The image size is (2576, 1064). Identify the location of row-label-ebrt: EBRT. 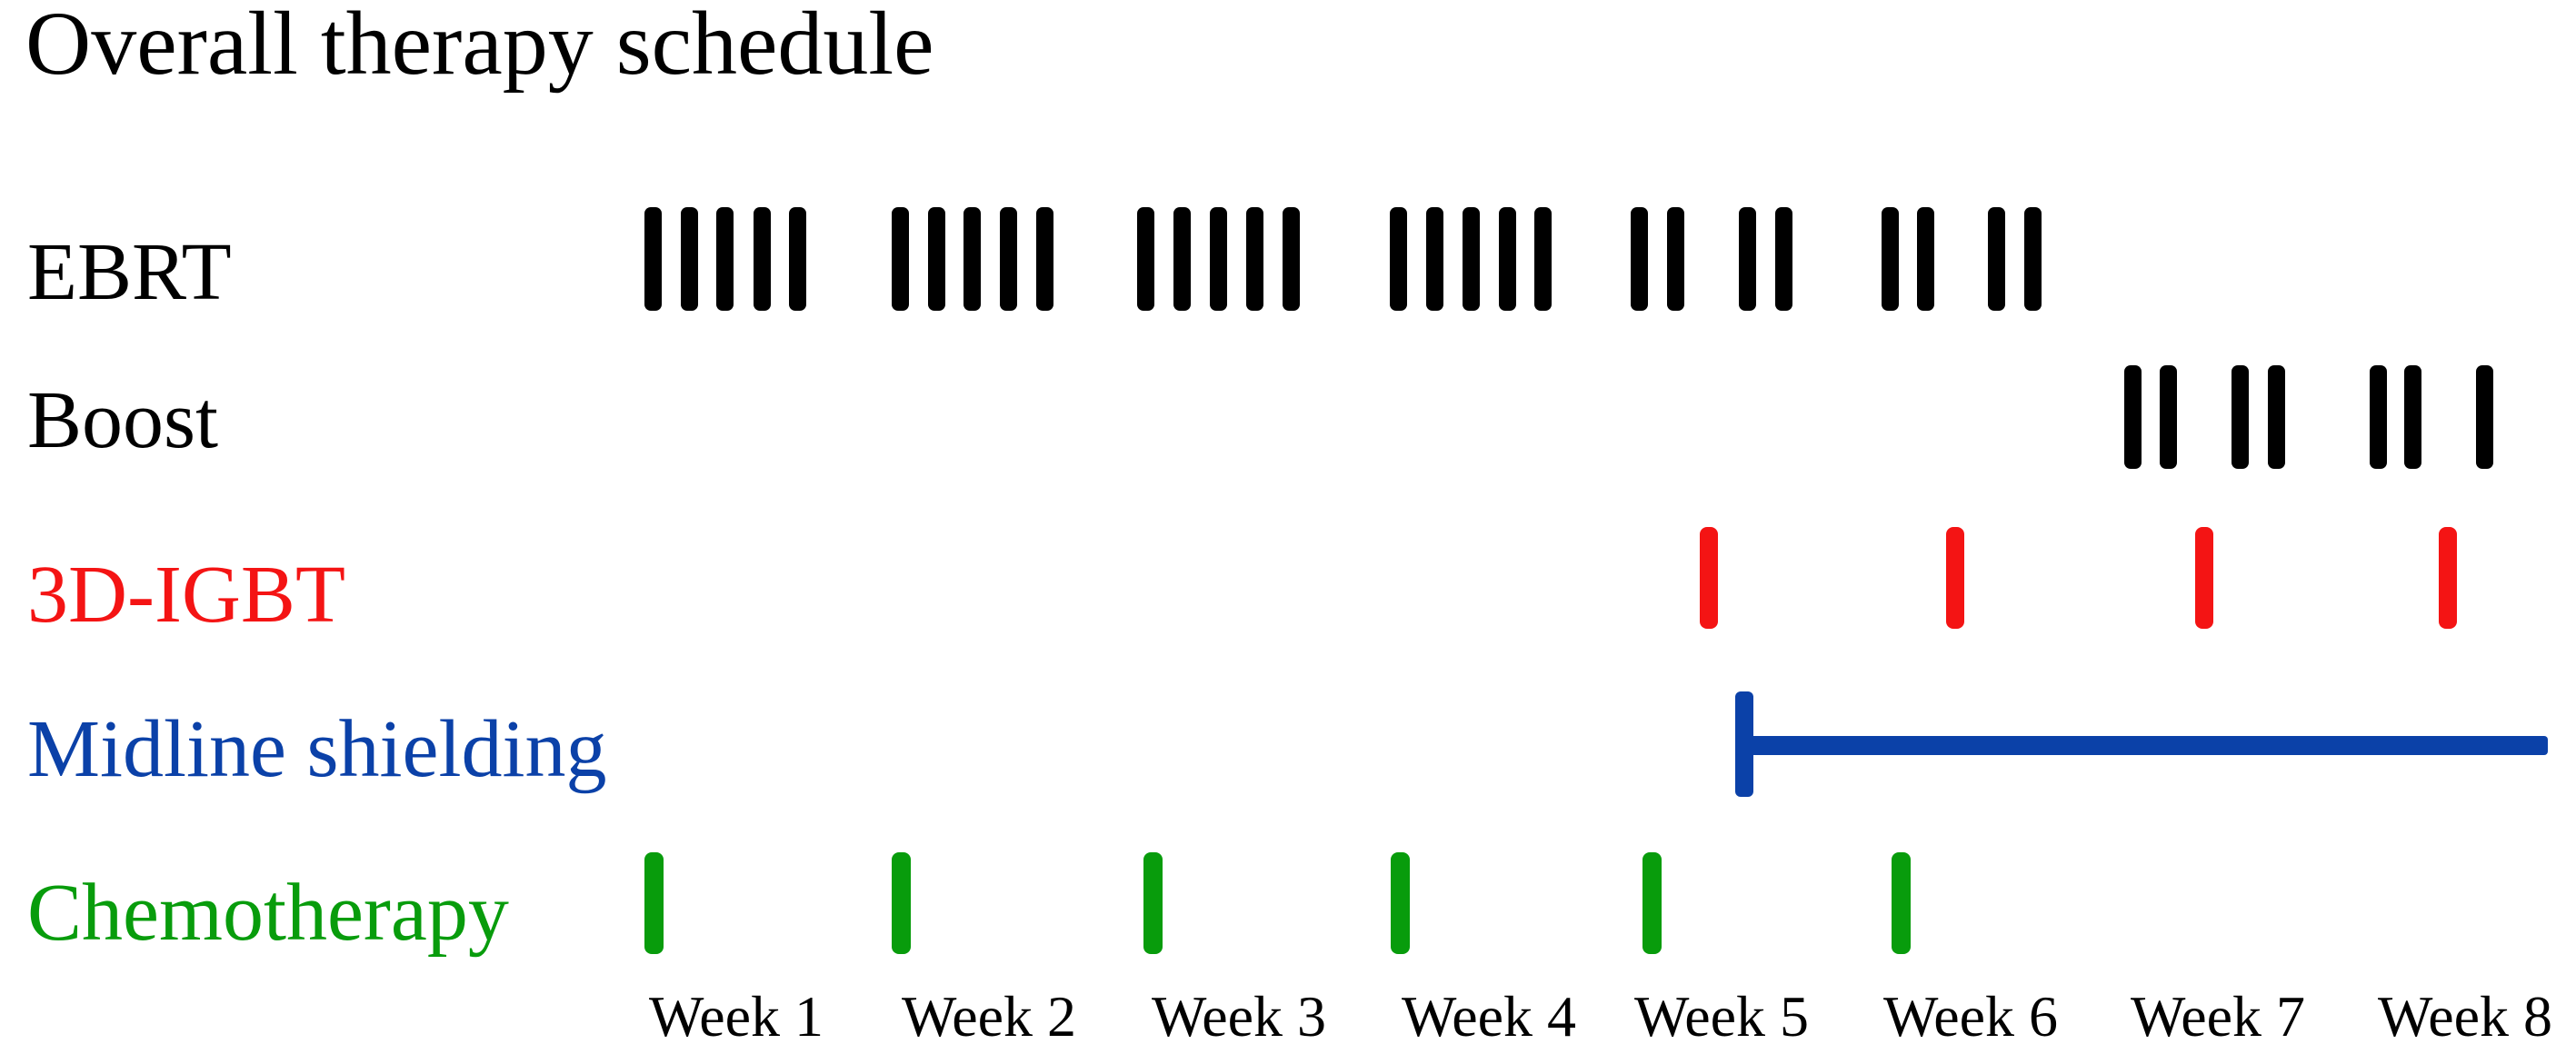
(129, 272).